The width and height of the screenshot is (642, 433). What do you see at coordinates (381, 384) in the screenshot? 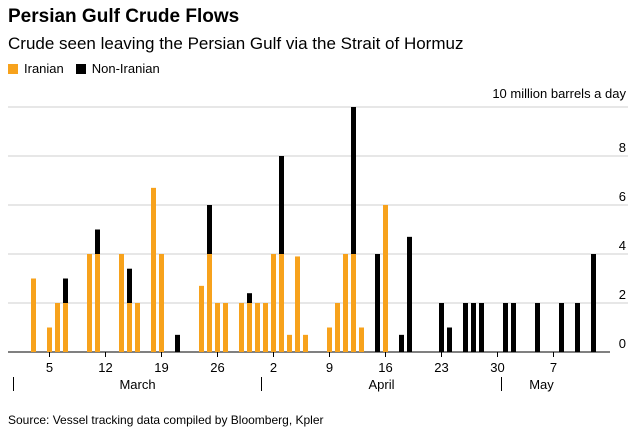
I see `month-label: April` at bounding box center [381, 384].